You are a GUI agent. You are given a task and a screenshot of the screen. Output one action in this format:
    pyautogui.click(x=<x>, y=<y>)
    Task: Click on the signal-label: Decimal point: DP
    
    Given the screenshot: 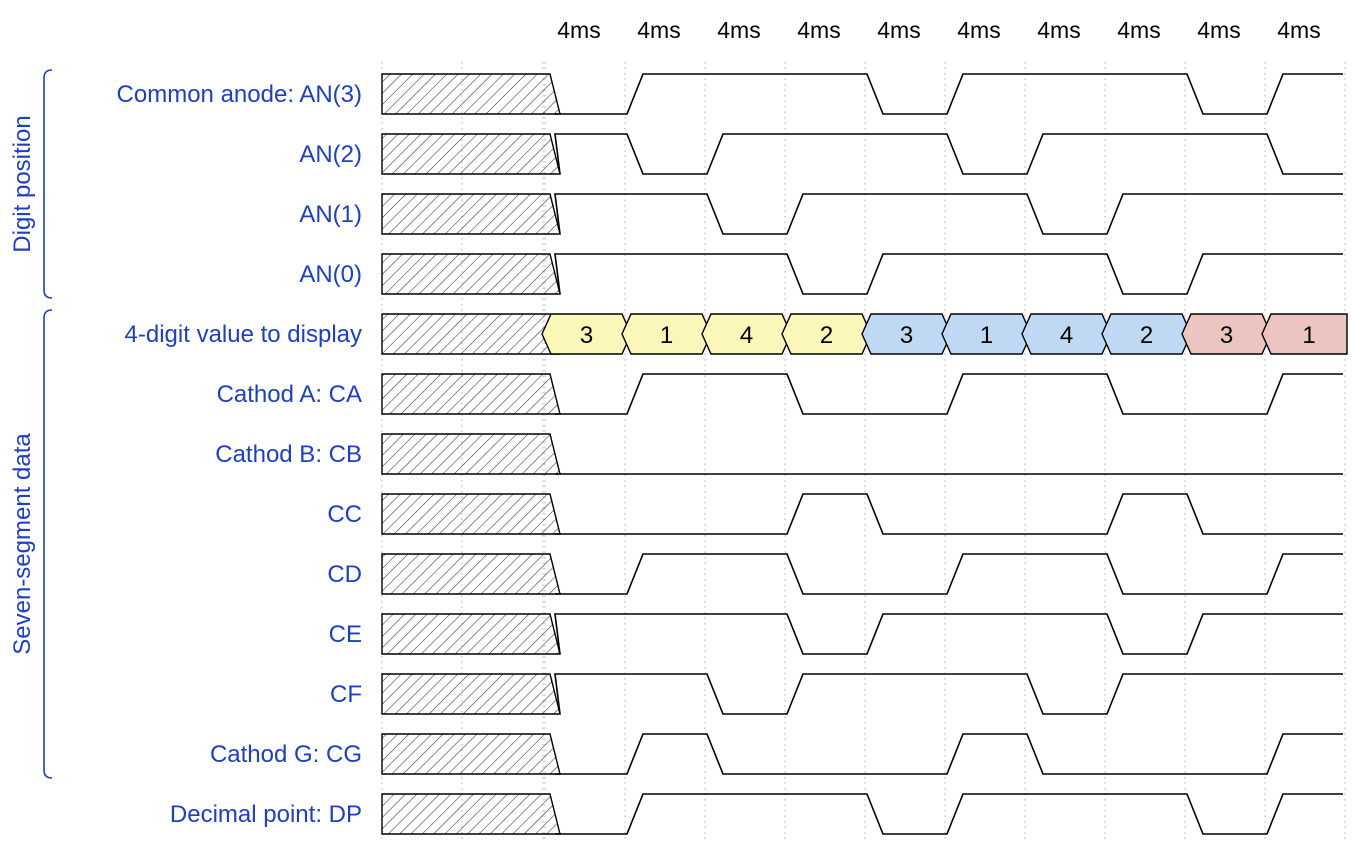 What is the action you would take?
    pyautogui.click(x=266, y=814)
    